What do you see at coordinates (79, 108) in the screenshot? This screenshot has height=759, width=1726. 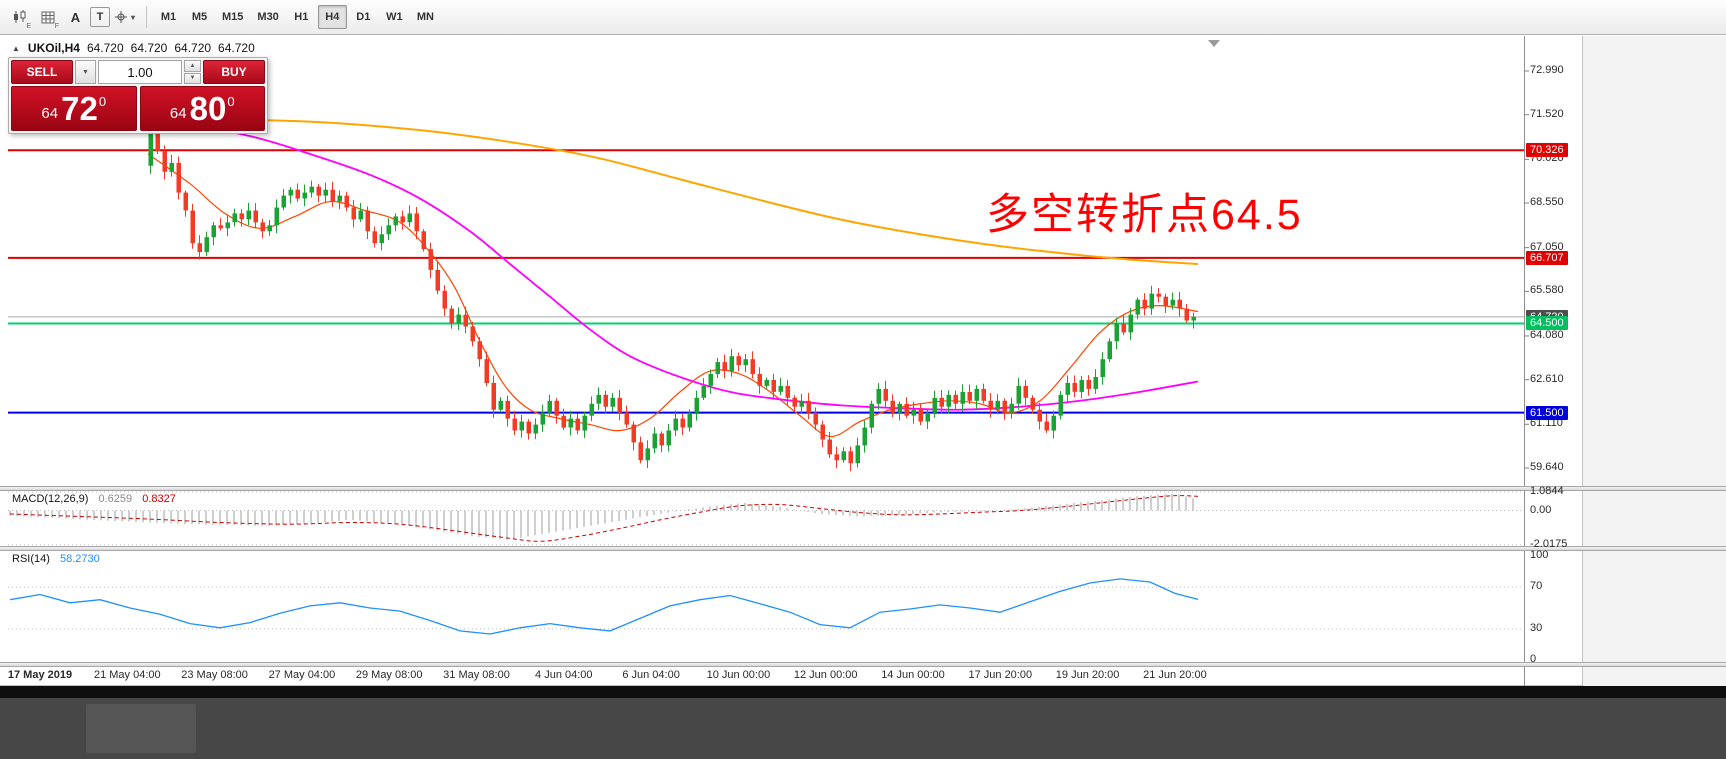 I see `sell-price-main: 72` at bounding box center [79, 108].